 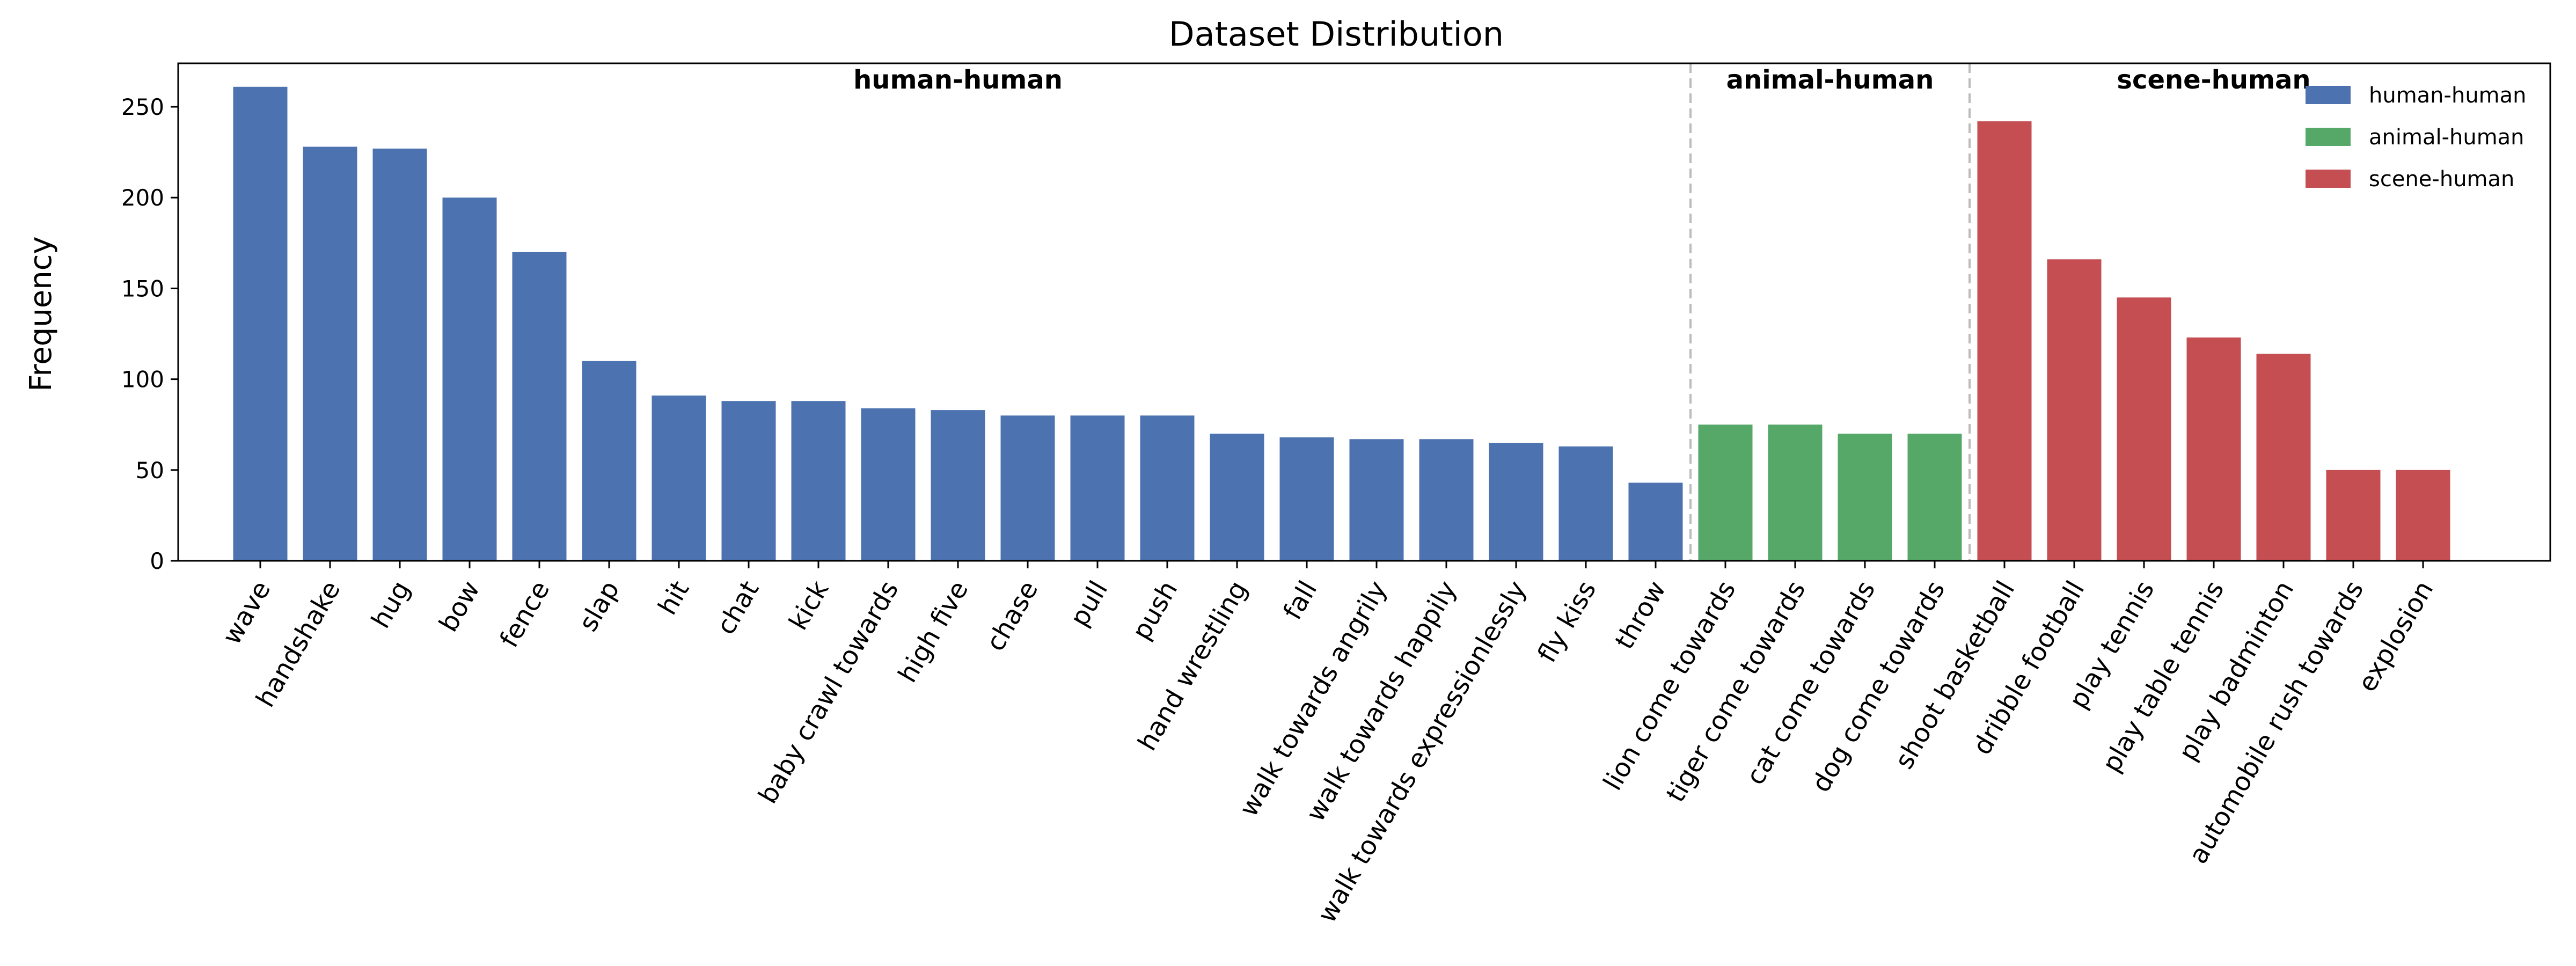 I want to click on y-tick-label: 100, so click(x=142, y=380).